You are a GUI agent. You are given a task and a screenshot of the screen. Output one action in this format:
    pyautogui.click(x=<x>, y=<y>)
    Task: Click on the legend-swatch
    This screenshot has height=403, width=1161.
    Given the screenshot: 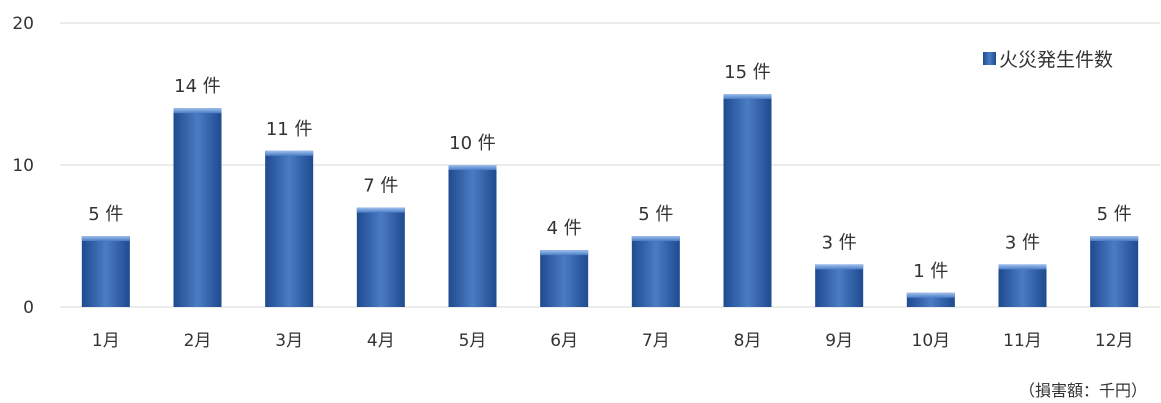 What is the action you would take?
    pyautogui.click(x=989, y=58)
    